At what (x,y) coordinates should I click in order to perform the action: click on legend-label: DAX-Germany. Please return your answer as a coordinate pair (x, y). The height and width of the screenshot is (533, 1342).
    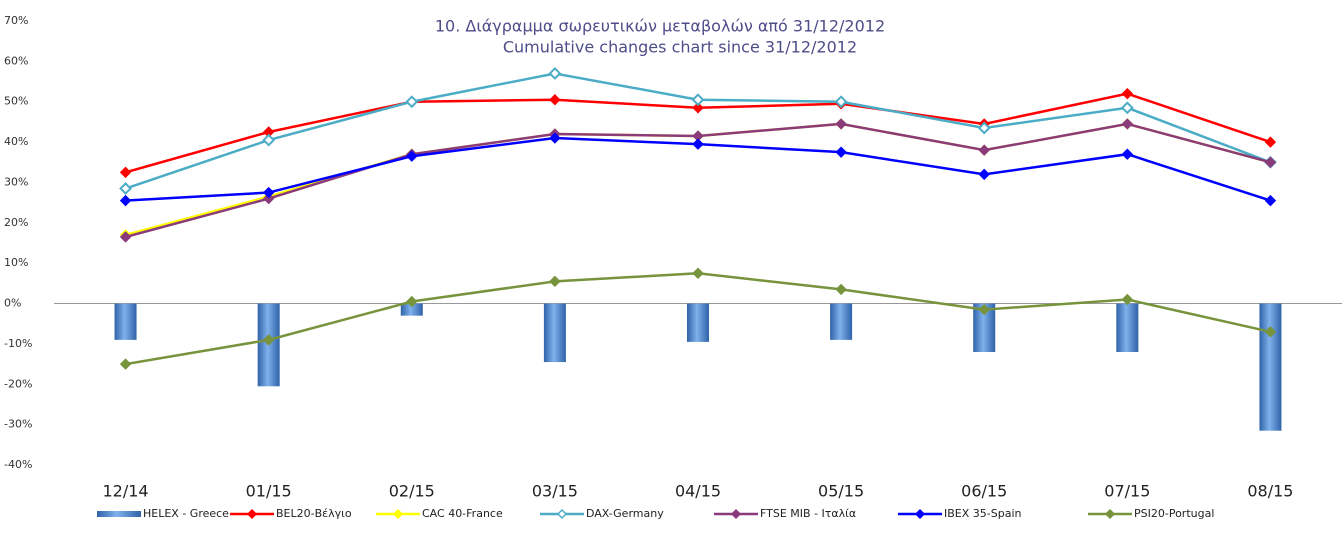
    Looking at the image, I should click on (625, 513).